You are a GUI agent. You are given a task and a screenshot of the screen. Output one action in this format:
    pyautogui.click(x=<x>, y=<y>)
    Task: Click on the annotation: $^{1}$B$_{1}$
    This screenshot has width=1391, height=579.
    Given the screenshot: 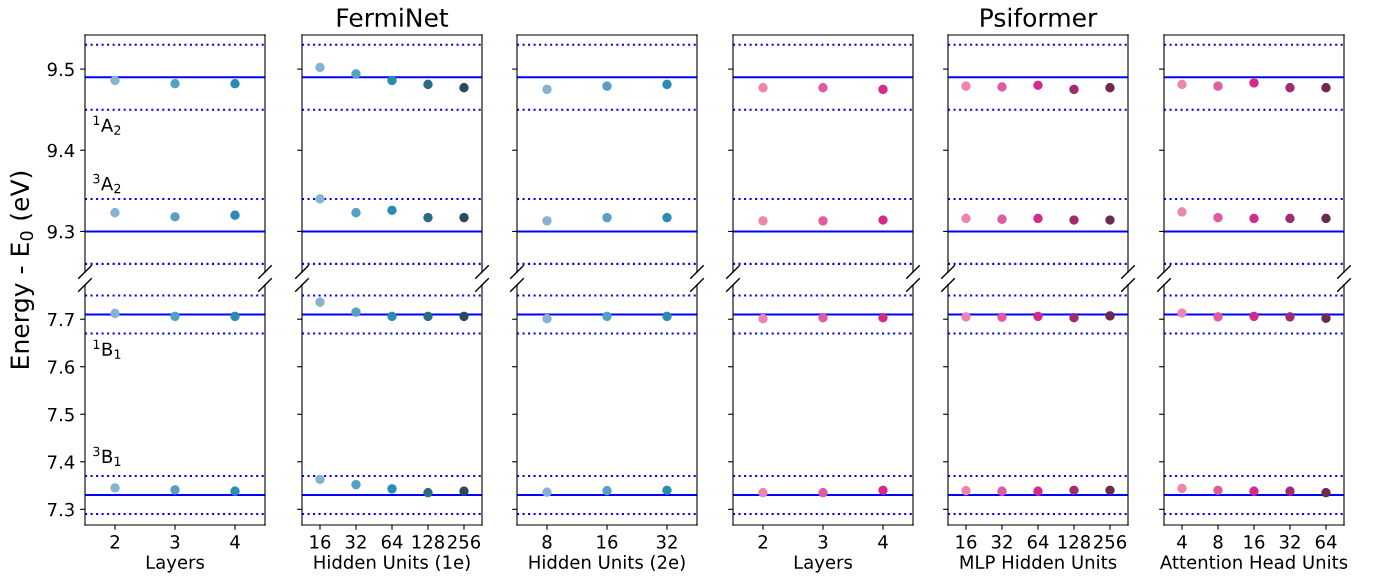 What is the action you would take?
    pyautogui.click(x=107, y=349)
    